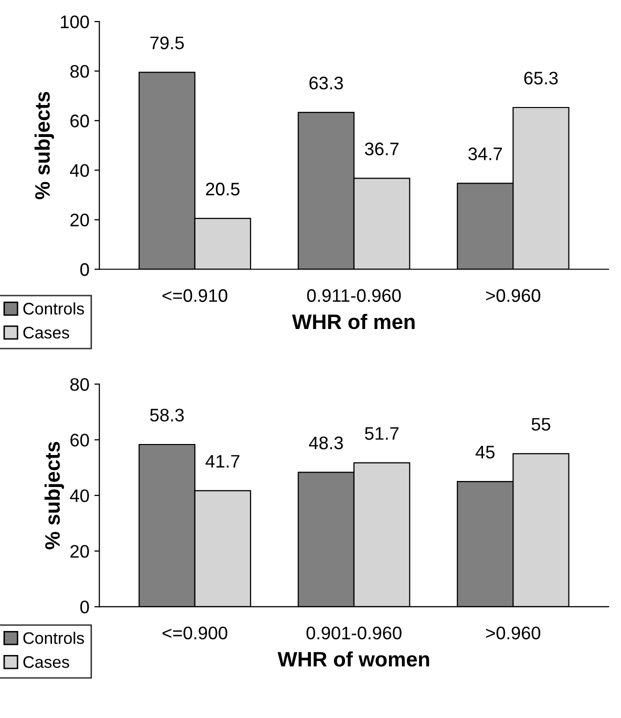 The height and width of the screenshot is (718, 621). What do you see at coordinates (223, 461) in the screenshot?
I see `data-label: 41.7` at bounding box center [223, 461].